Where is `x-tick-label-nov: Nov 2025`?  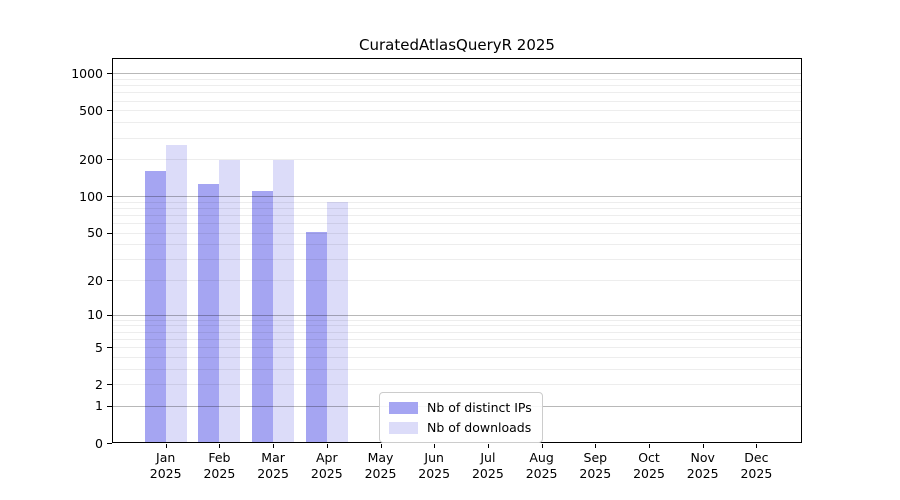 x-tick-label-nov: Nov 2025 is located at coordinates (703, 466).